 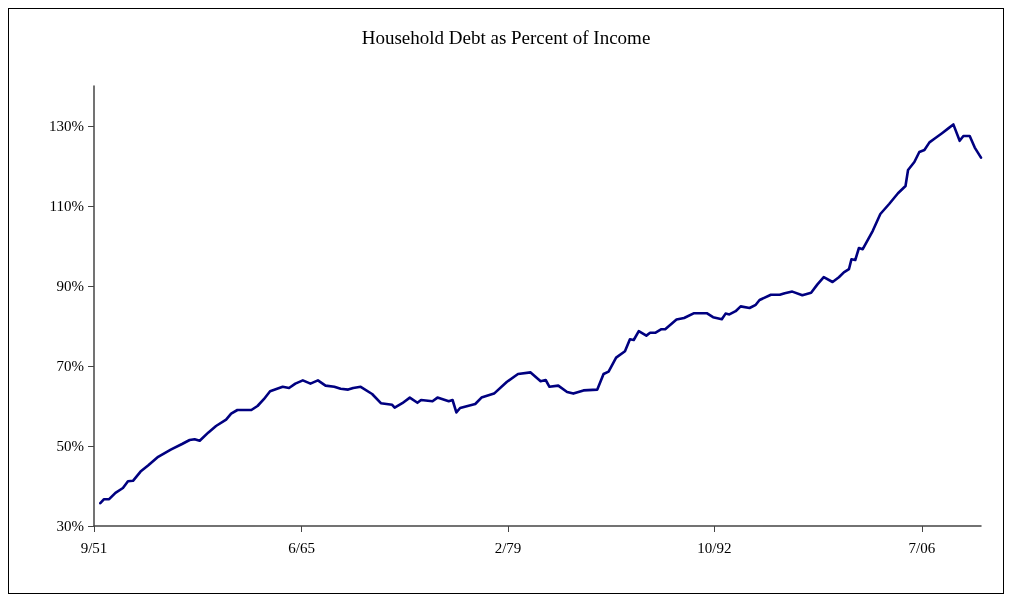 I want to click on y-tick-label: 130%, so click(x=66, y=126).